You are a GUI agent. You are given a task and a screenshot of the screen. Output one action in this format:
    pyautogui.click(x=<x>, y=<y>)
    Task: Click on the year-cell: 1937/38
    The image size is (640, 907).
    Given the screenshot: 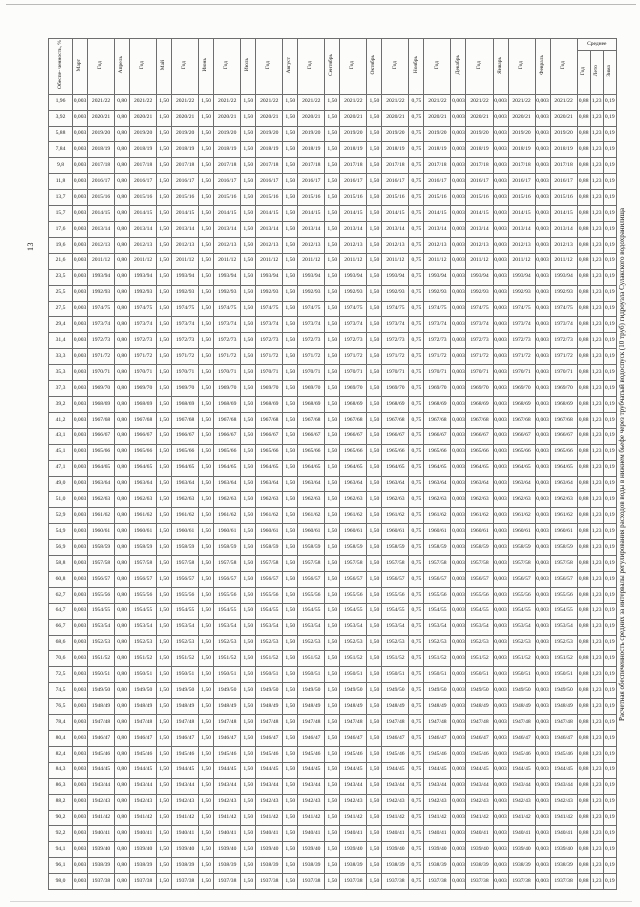 What is the action you would take?
    pyautogui.click(x=521, y=882)
    